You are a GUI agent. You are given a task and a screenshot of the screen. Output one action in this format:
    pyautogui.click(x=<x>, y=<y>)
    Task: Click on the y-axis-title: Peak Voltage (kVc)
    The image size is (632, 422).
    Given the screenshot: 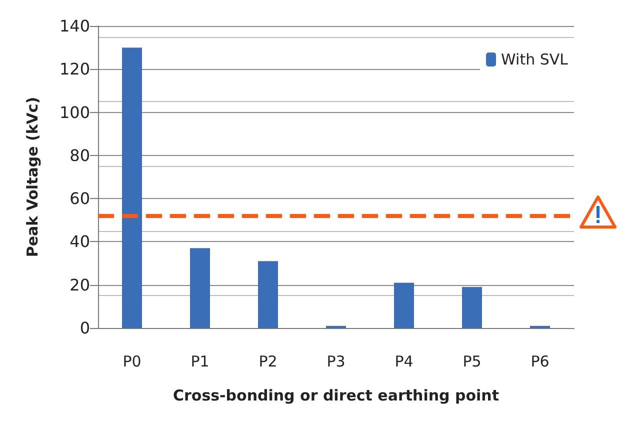 What is the action you would take?
    pyautogui.click(x=33, y=177)
    